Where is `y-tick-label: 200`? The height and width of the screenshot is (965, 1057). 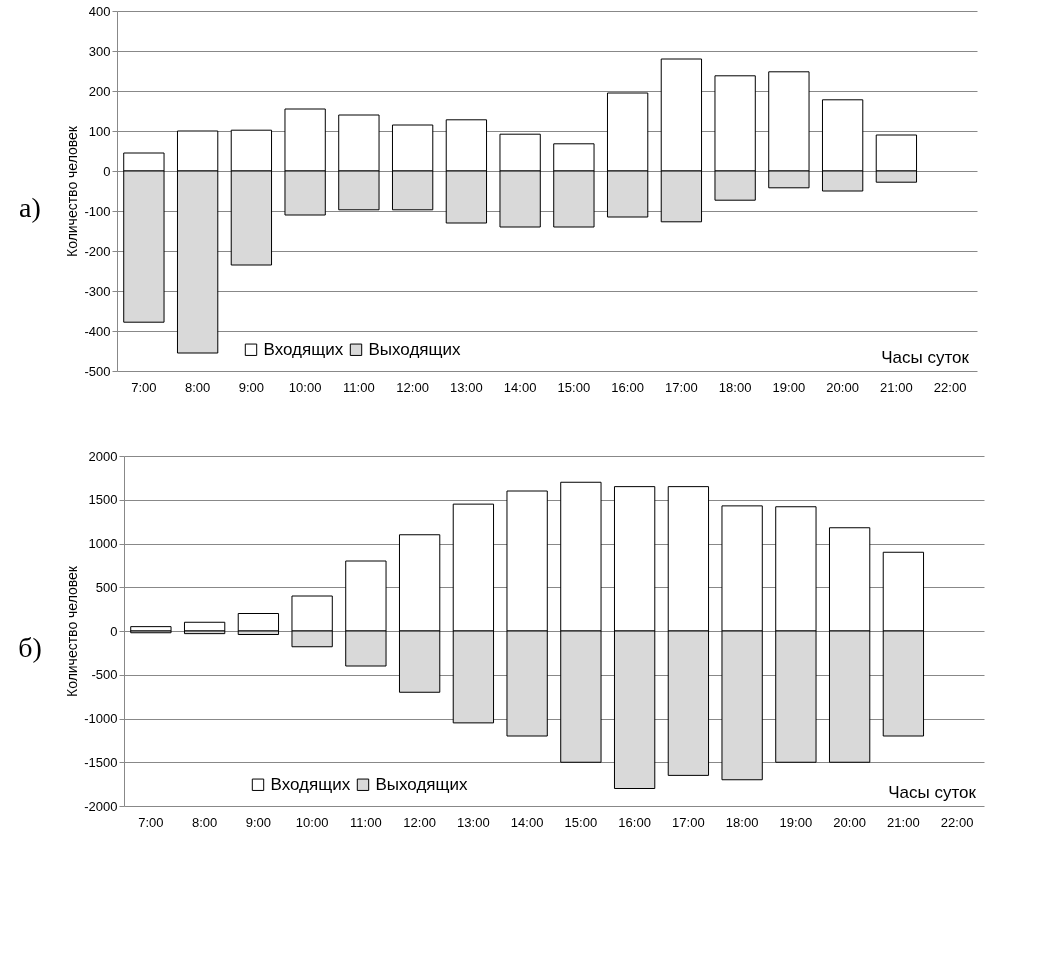 y-tick-label: 200 is located at coordinates (99, 91).